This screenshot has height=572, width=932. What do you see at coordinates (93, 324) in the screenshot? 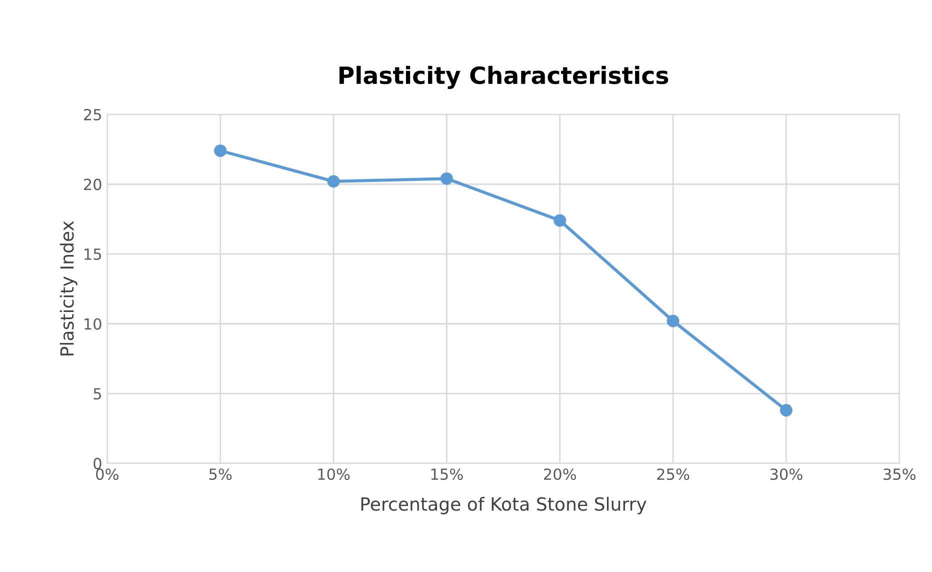
I see `y-tick-label: 10` at bounding box center [93, 324].